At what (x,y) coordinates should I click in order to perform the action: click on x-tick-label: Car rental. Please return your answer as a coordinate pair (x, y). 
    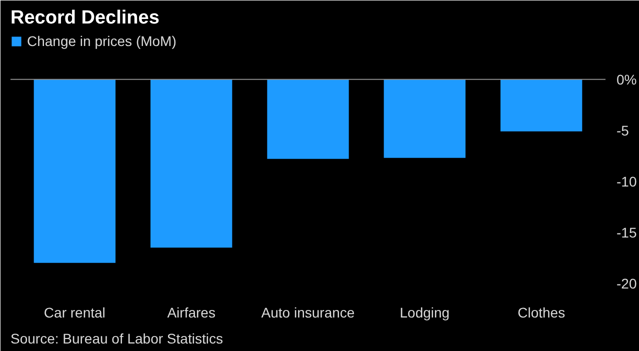
    Looking at the image, I should click on (75, 312).